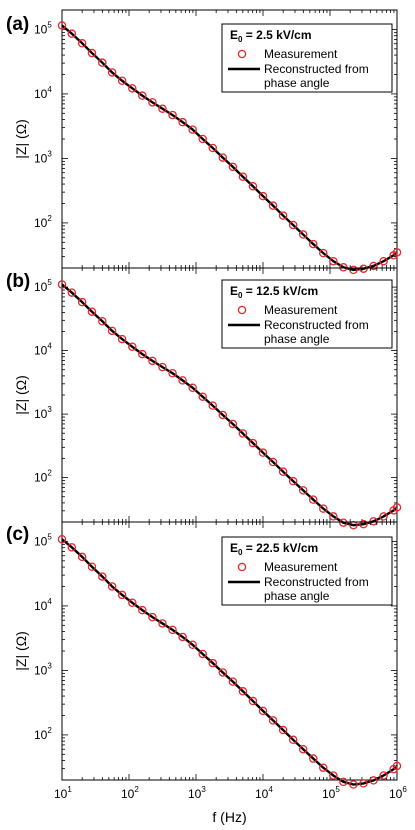 Image resolution: width=415 pixels, height=830 pixels. I want to click on panel-label: (b), so click(18, 281).